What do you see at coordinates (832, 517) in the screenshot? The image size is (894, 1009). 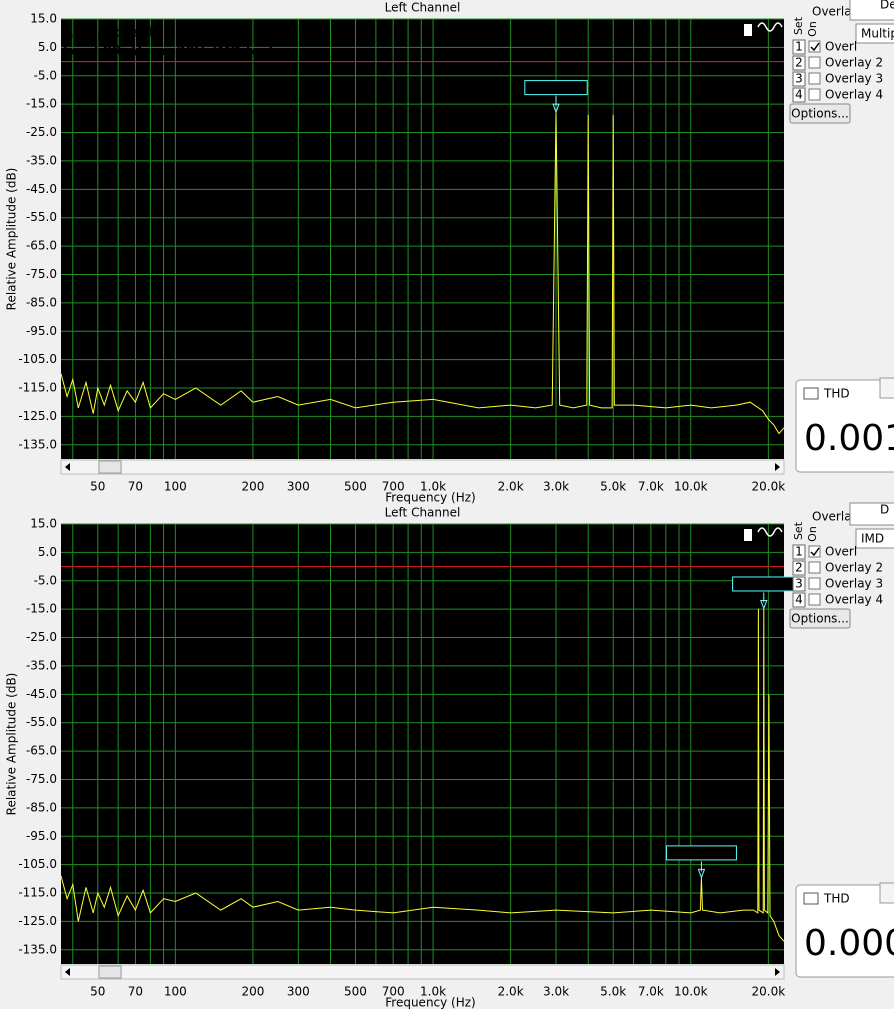 I see `overlay-header: Overla` at bounding box center [832, 517].